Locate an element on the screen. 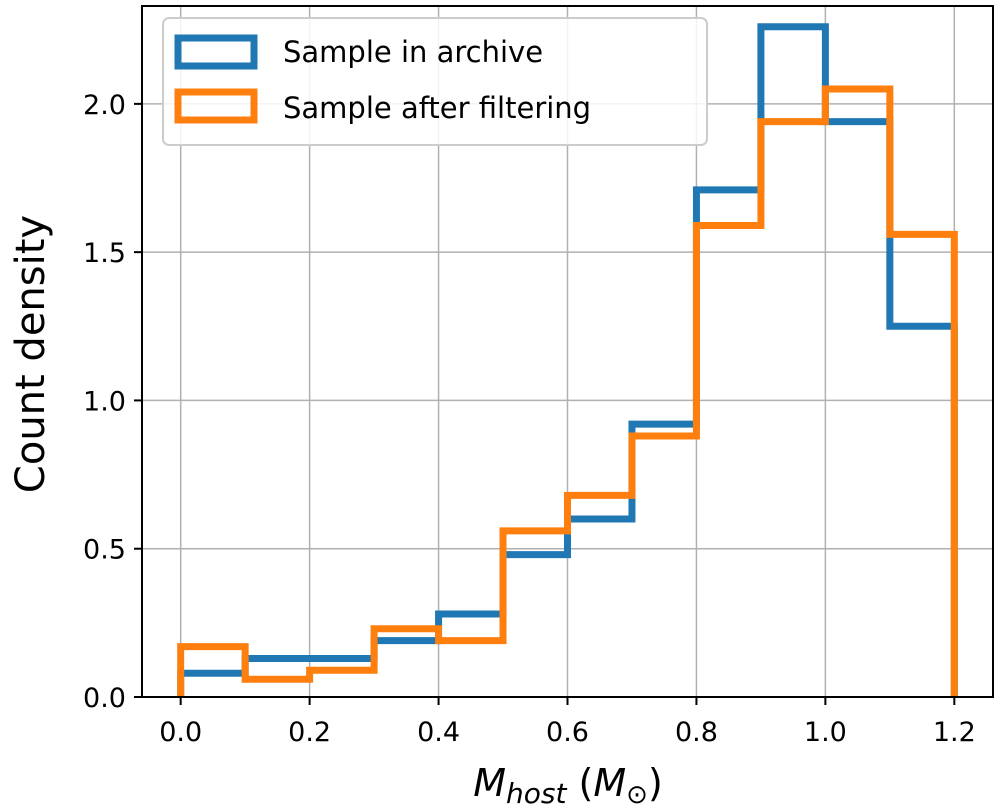 The image size is (1000, 811). legend-label-archive: Sample in archive is located at coordinates (413, 52).